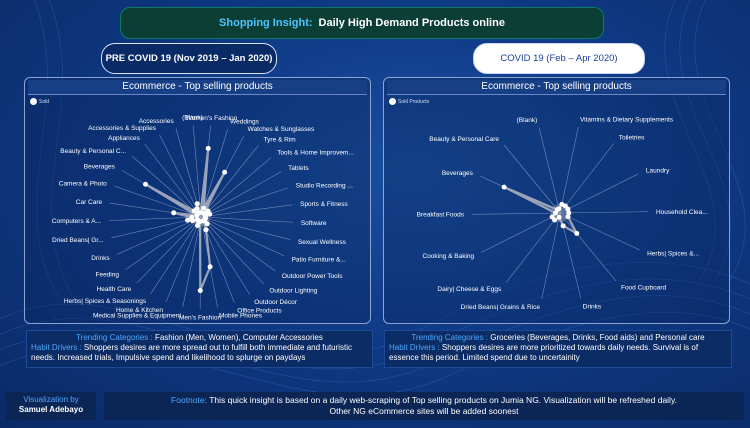  I want to click on radar-axis-label: Dairy| Cheese & Eggs, so click(469, 289).